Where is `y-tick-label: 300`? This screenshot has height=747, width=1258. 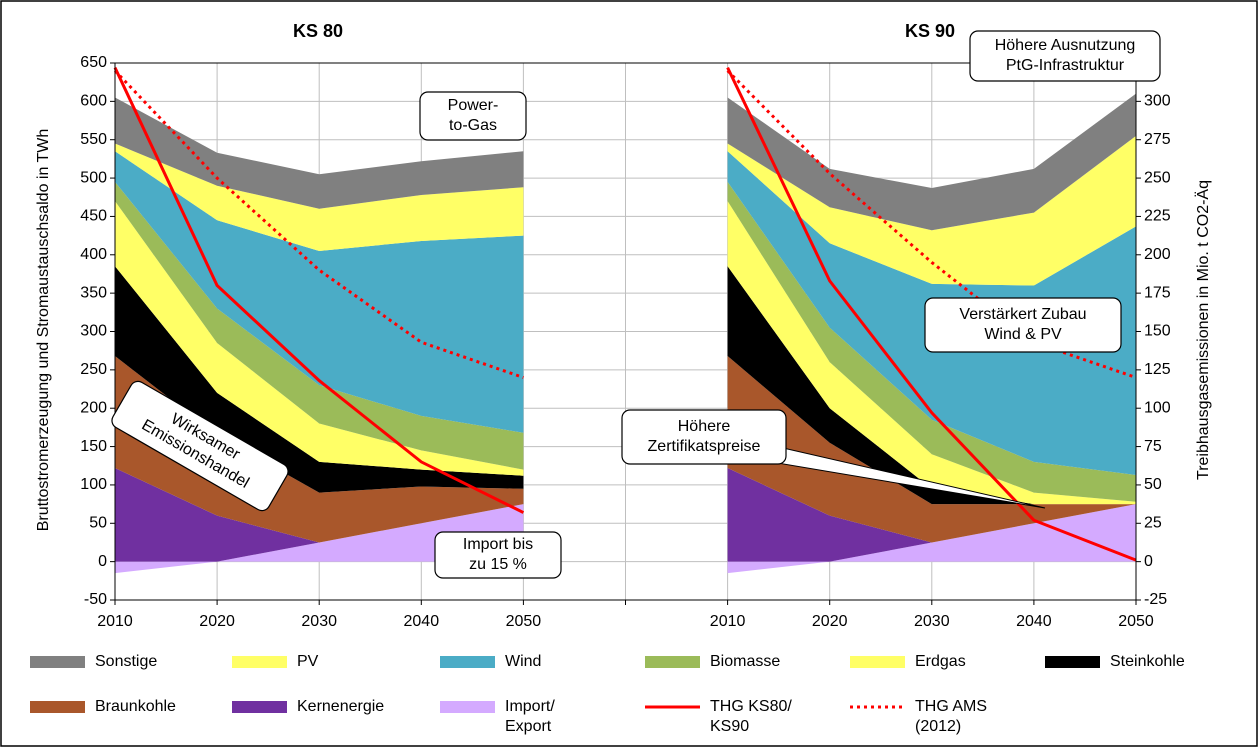 y-tick-label: 300 is located at coordinates (93, 331).